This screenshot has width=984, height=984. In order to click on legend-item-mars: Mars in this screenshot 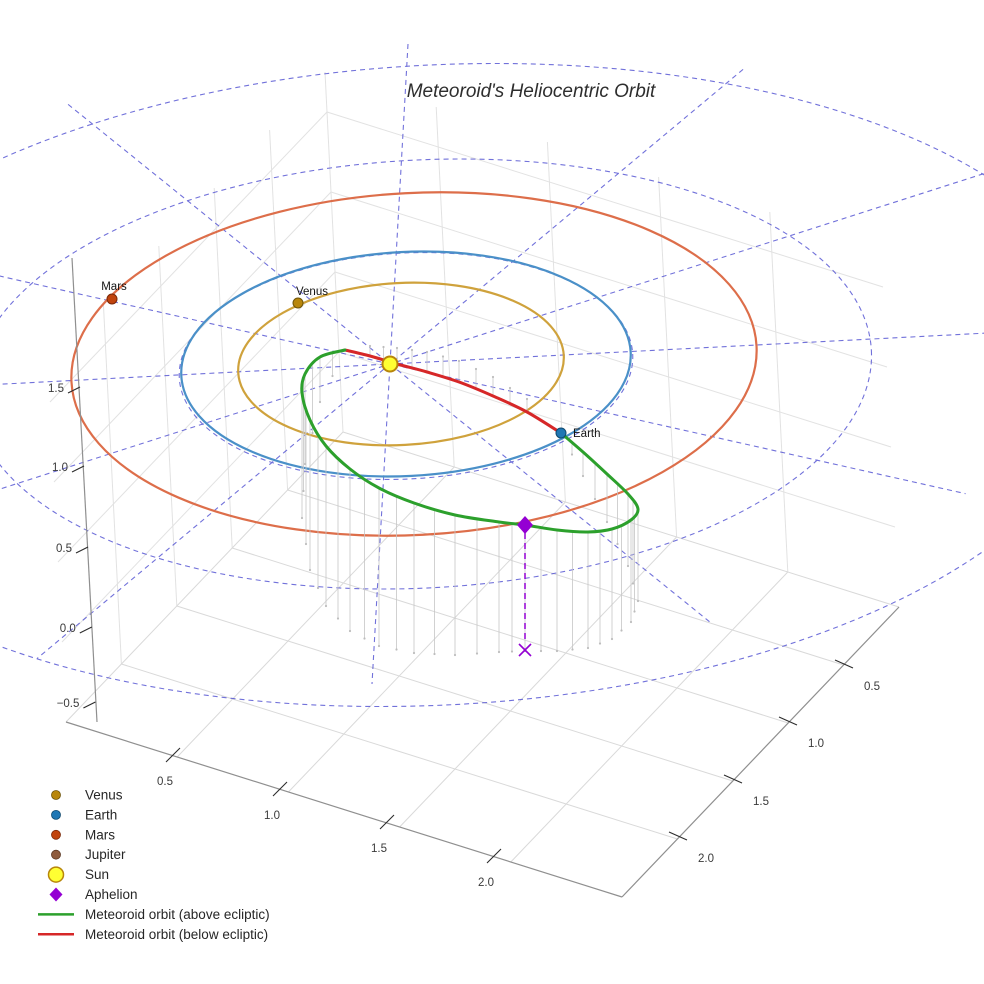, I will do `click(83, 834)`.